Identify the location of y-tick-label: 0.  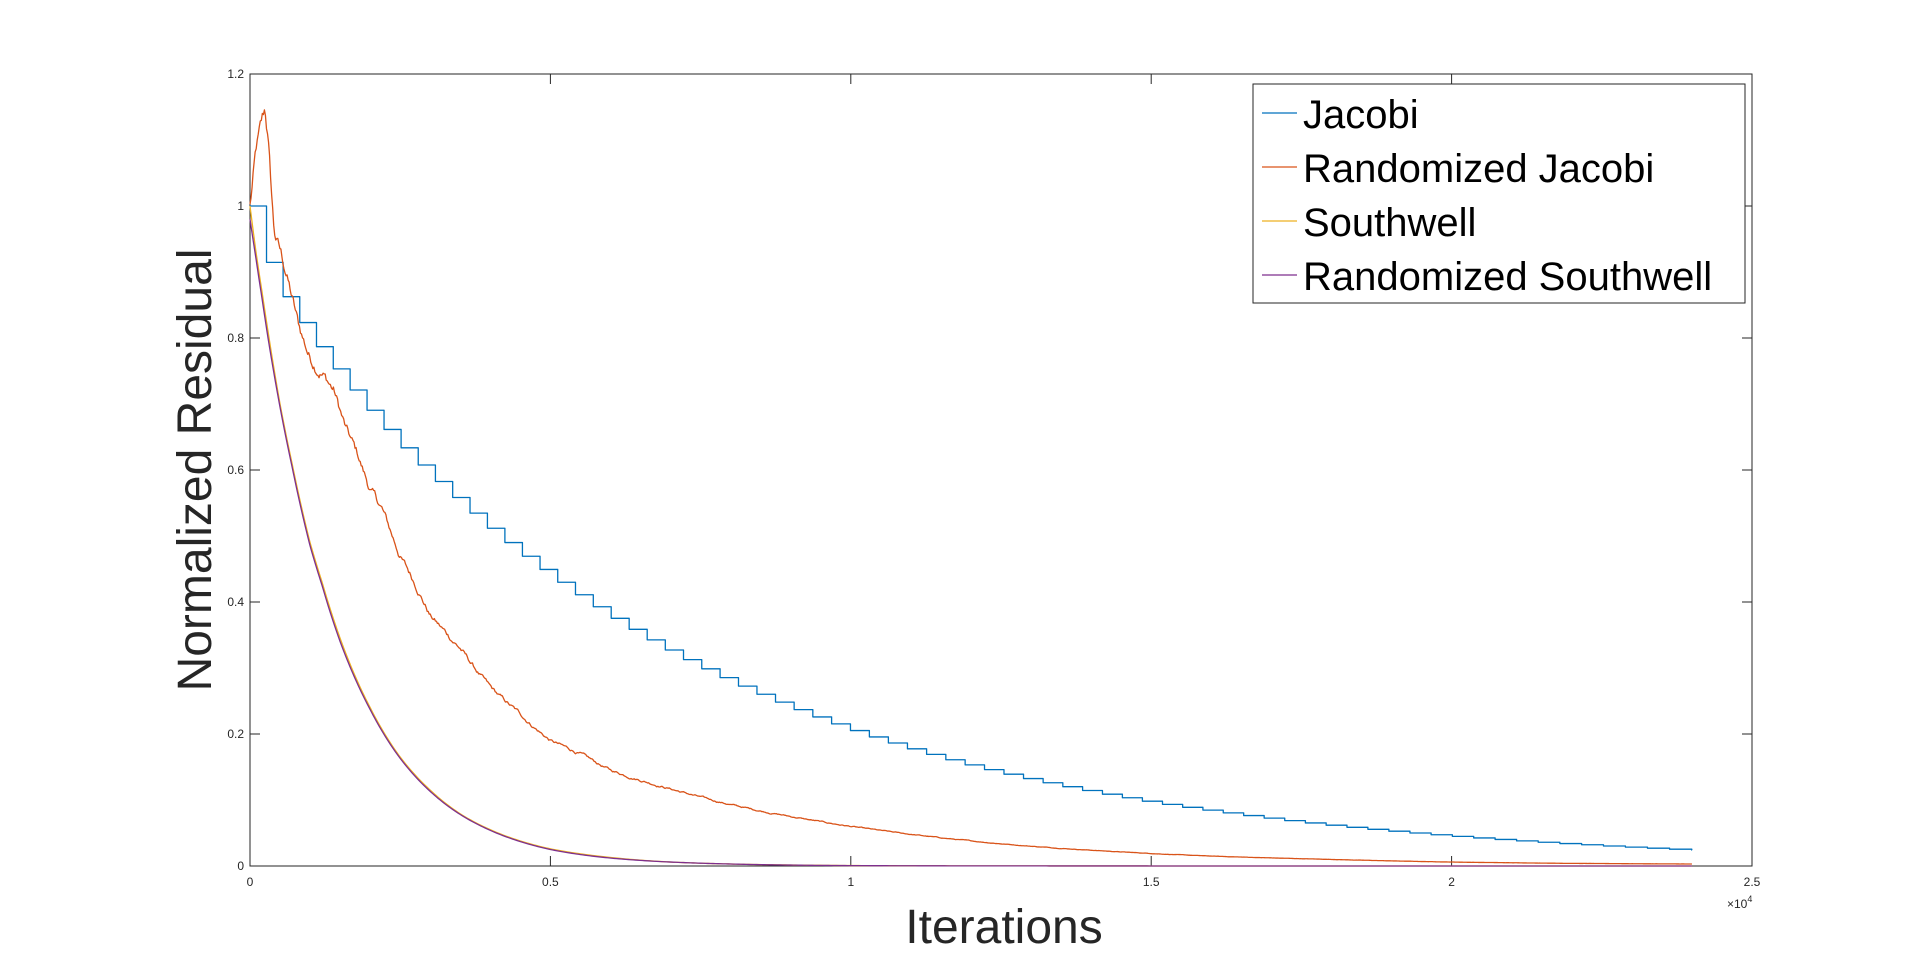
(240, 866).